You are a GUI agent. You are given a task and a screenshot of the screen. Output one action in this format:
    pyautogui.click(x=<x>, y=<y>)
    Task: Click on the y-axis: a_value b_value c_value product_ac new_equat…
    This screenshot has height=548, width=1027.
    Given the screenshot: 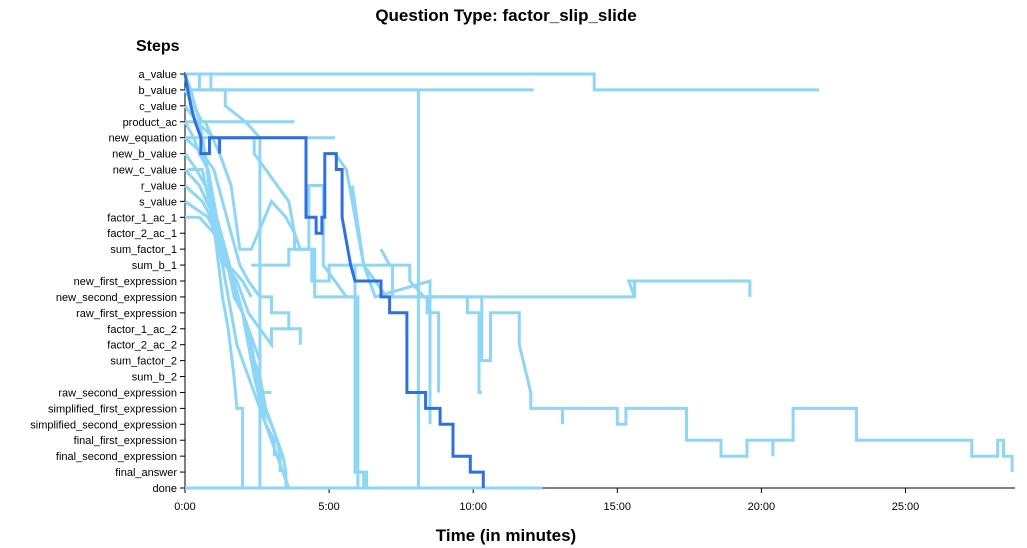 What is the action you would take?
    pyautogui.click(x=108, y=282)
    